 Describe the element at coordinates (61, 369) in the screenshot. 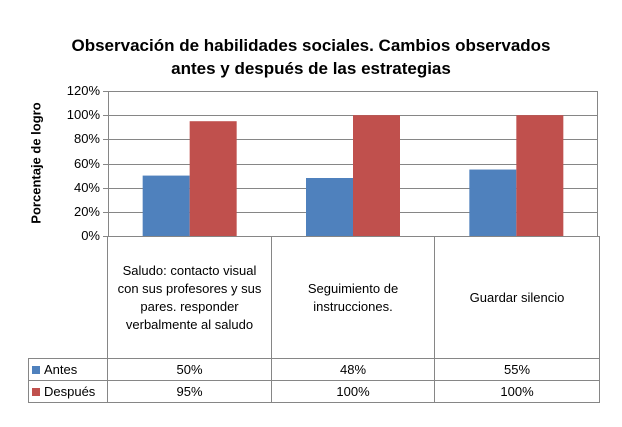

I see `legend-label: Antes` at that location.